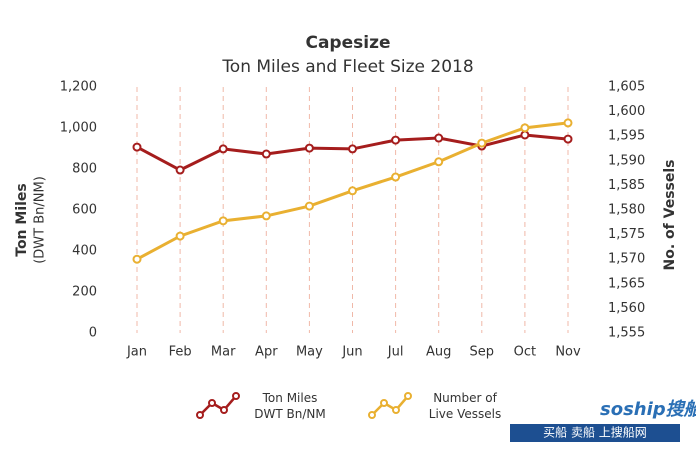 This screenshot has height=455, width=696. What do you see at coordinates (78, 128) in the screenshot?
I see `y-tick-label: 1,000` at bounding box center [78, 128].